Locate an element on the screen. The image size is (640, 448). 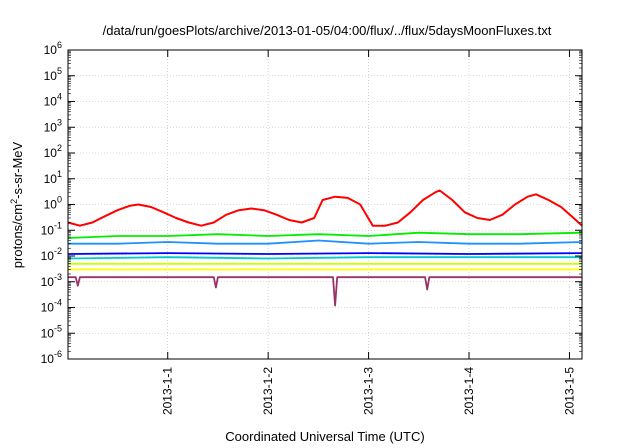
y-tick-label: 10² is located at coordinates (53, 151).